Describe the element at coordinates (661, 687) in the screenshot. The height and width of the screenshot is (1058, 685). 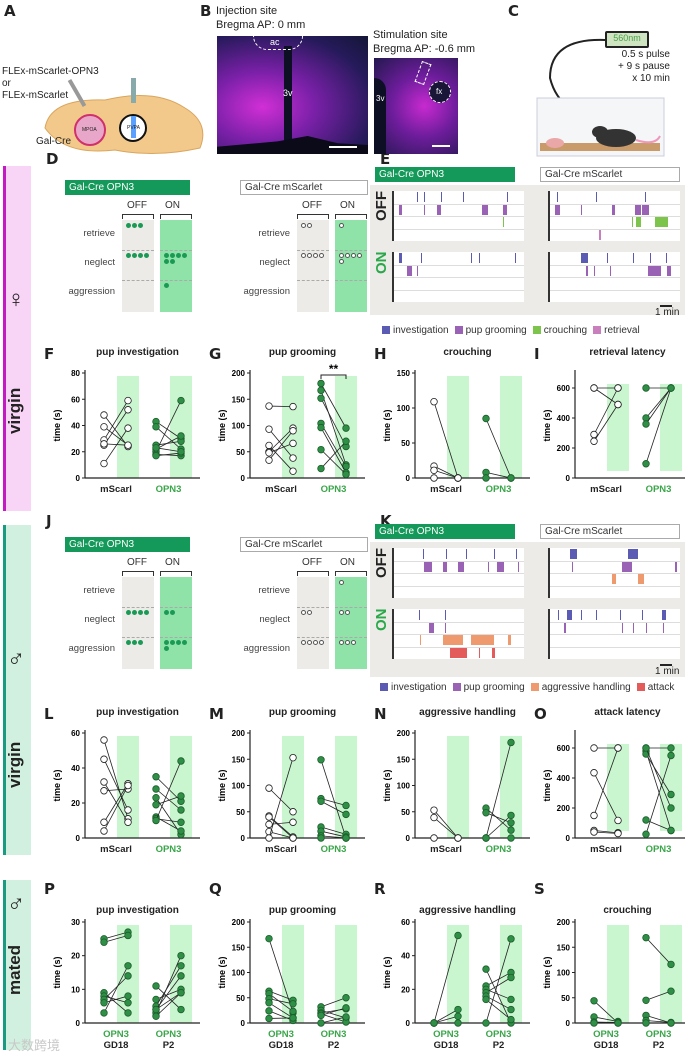
I see `legend-label: attack` at that location.